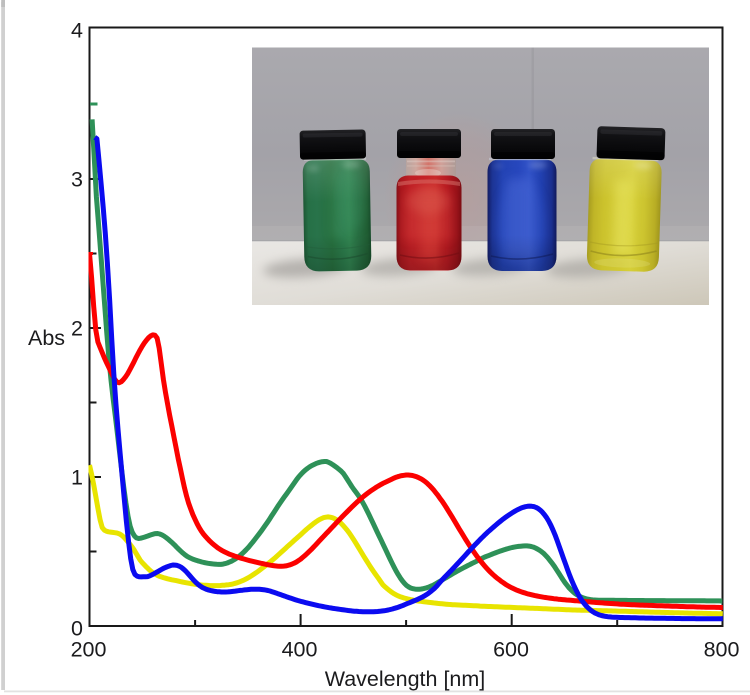 Image resolution: width=750 pixels, height=695 pixels. Describe the element at coordinates (300, 650) in the screenshot. I see `svg-text: 400` at that location.